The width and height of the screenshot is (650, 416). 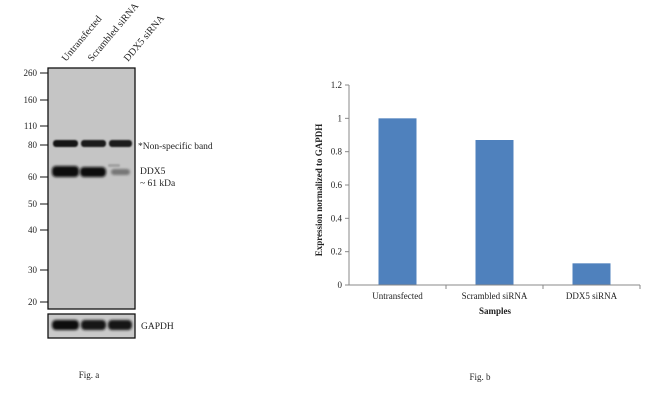 What do you see at coordinates (336, 252) in the screenshot?
I see `y-tick-label: 0.2` at bounding box center [336, 252].